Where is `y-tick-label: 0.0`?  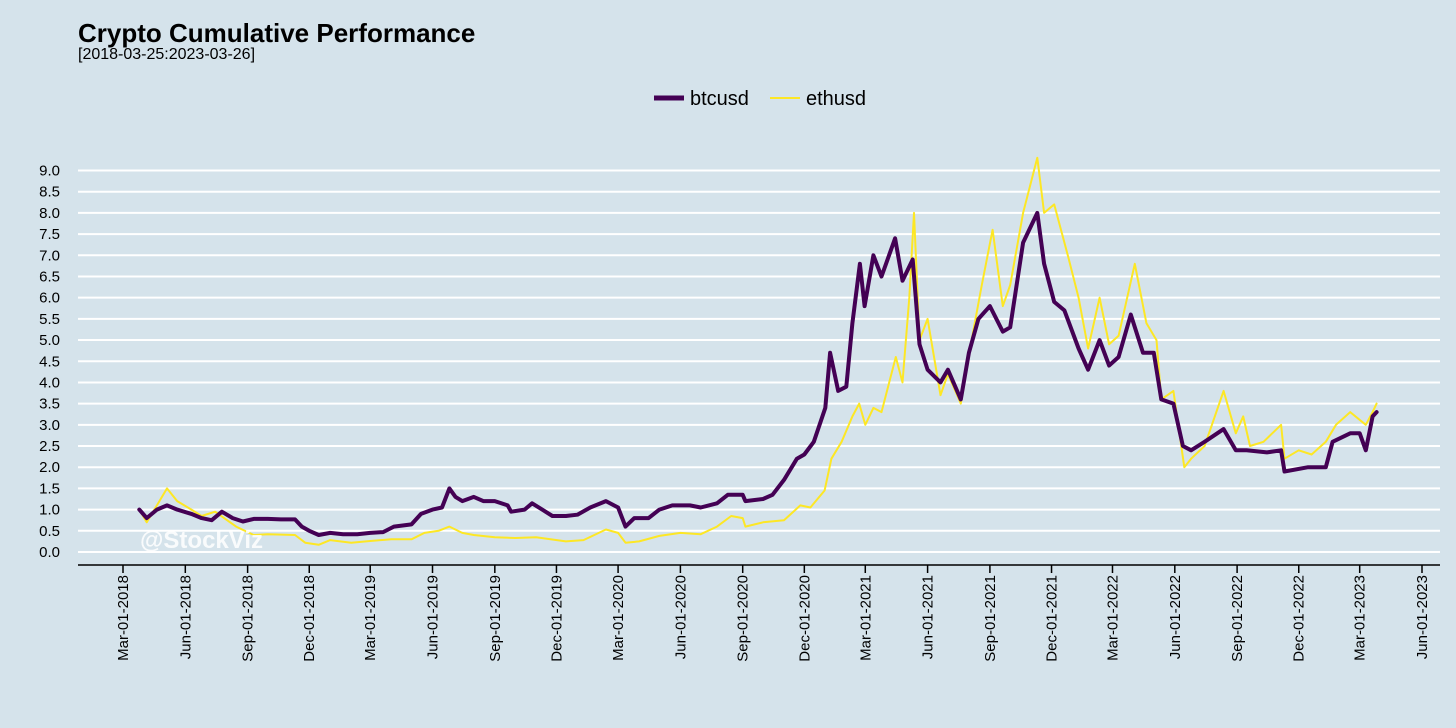
y-tick-label: 0.0 is located at coordinates (49, 552).